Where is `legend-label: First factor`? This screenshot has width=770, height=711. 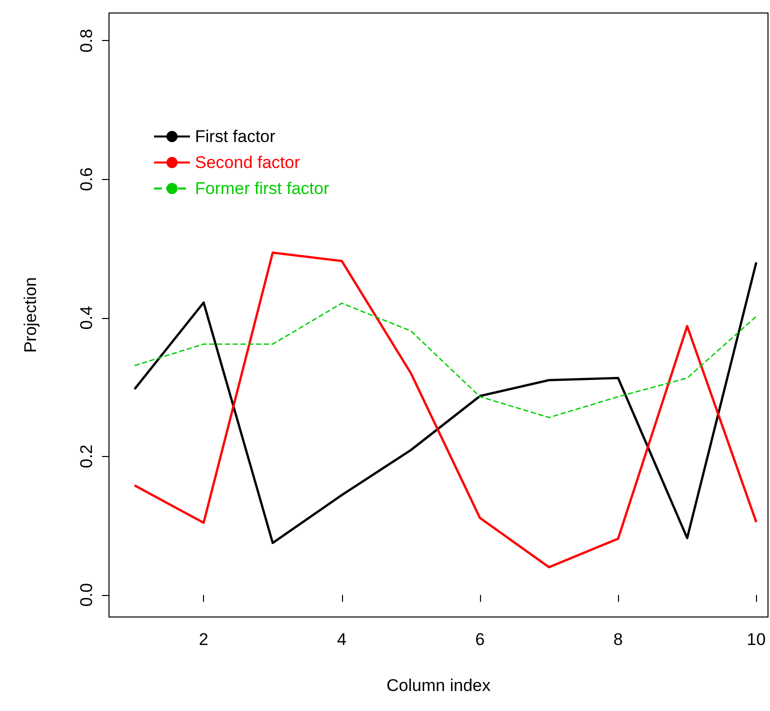
legend-label: First factor is located at coordinates (235, 136).